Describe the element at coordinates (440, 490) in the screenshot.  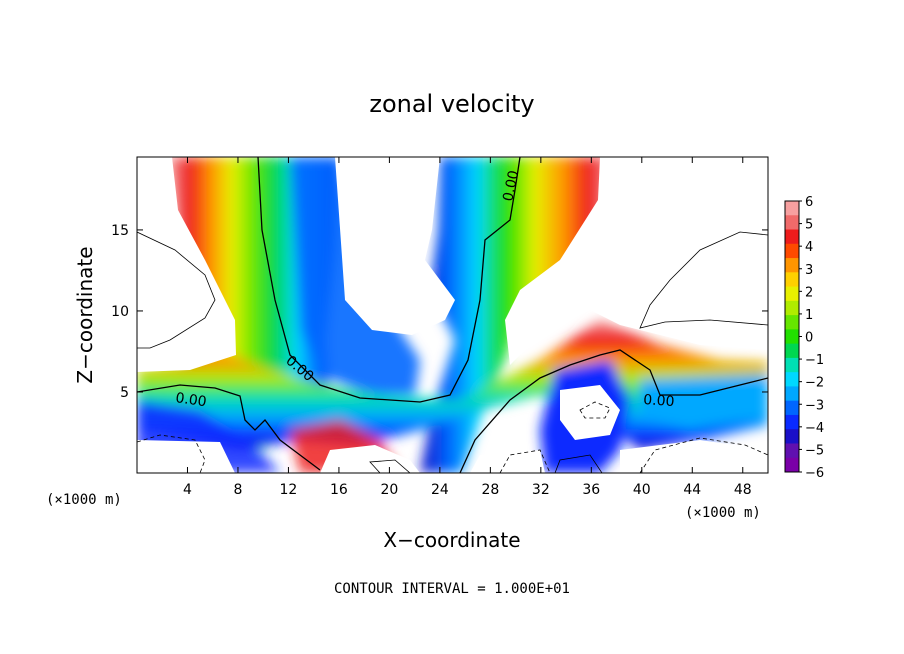
I see `x-tick-label: 24` at that location.